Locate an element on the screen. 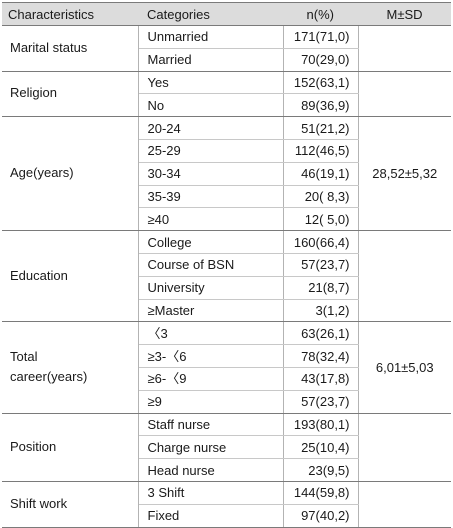  characteristic-cell: Education is located at coordinates (70, 276).